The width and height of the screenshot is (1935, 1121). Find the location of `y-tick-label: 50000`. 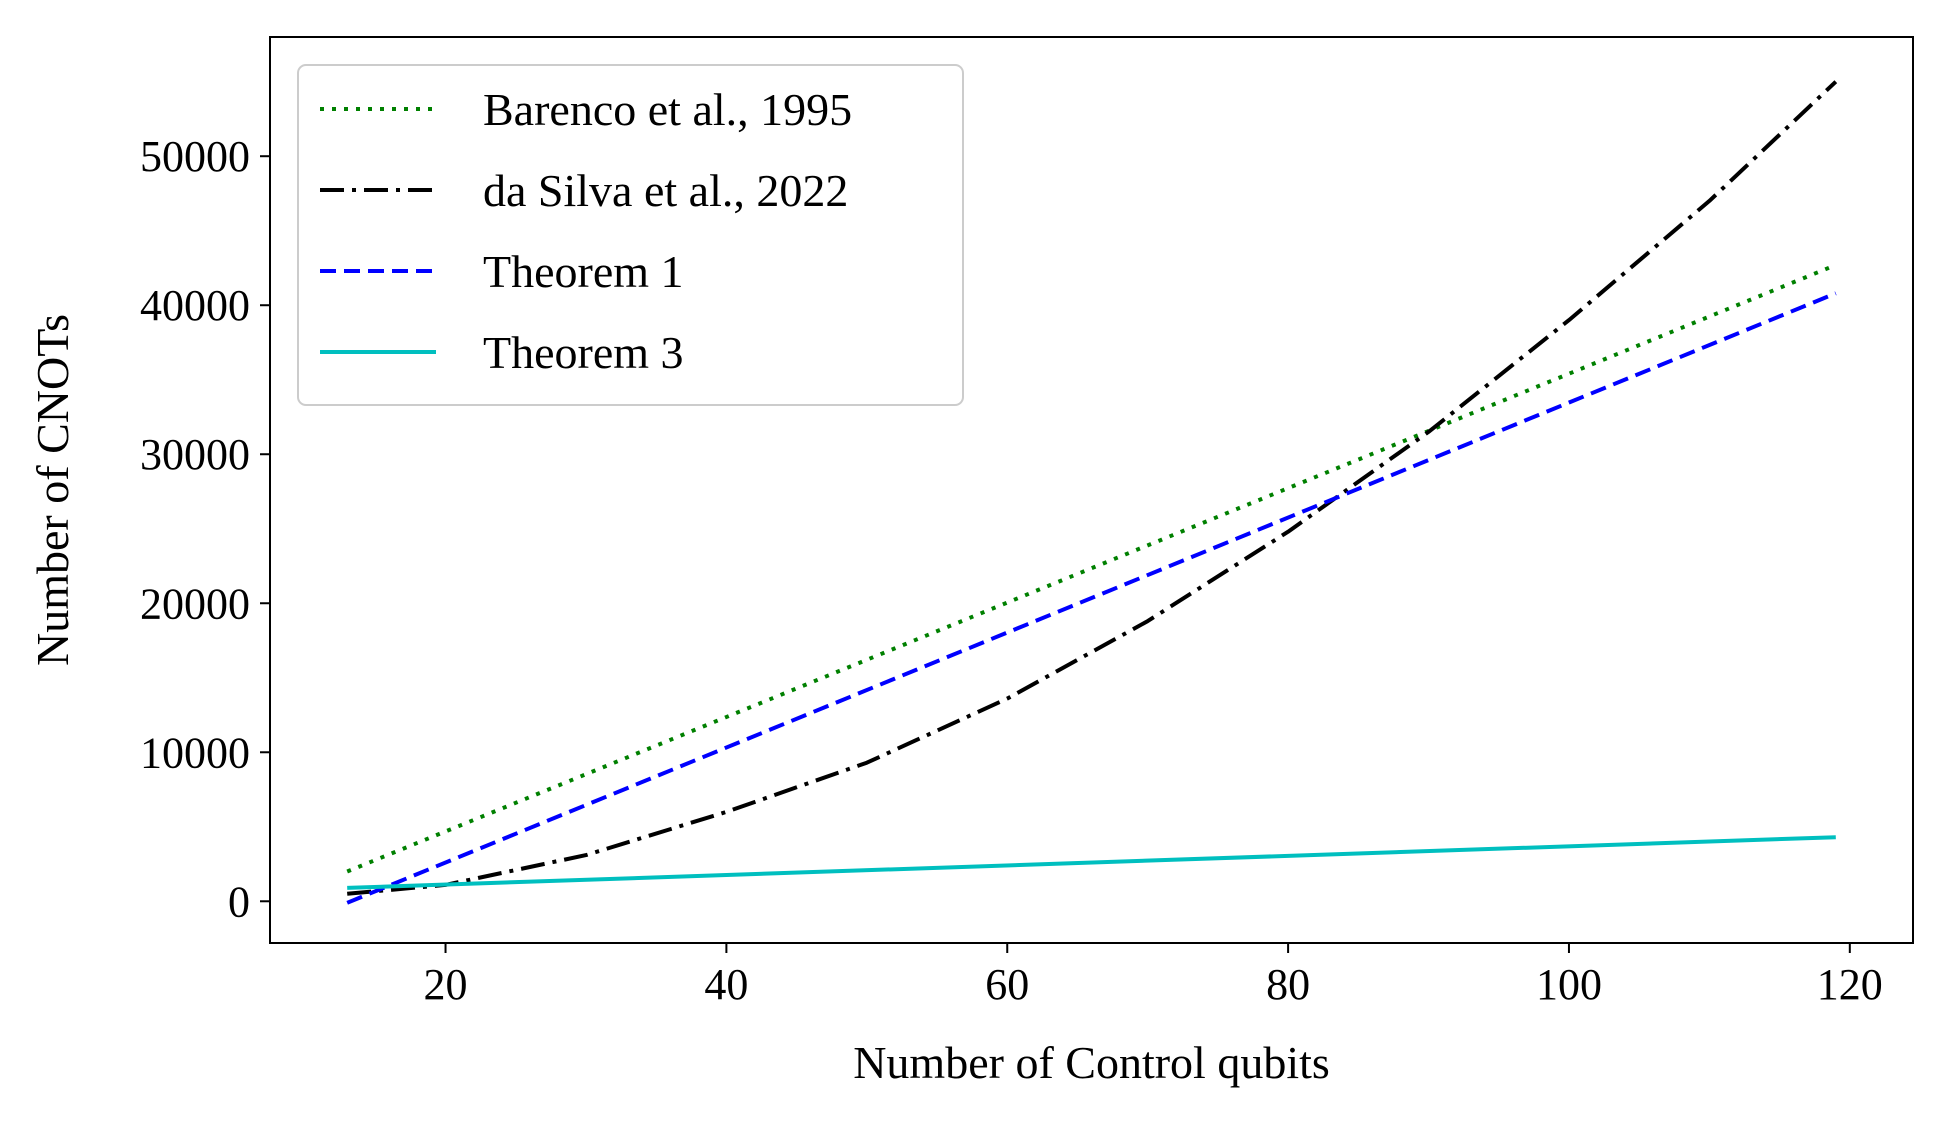

y-tick-label: 50000 is located at coordinates (195, 156).